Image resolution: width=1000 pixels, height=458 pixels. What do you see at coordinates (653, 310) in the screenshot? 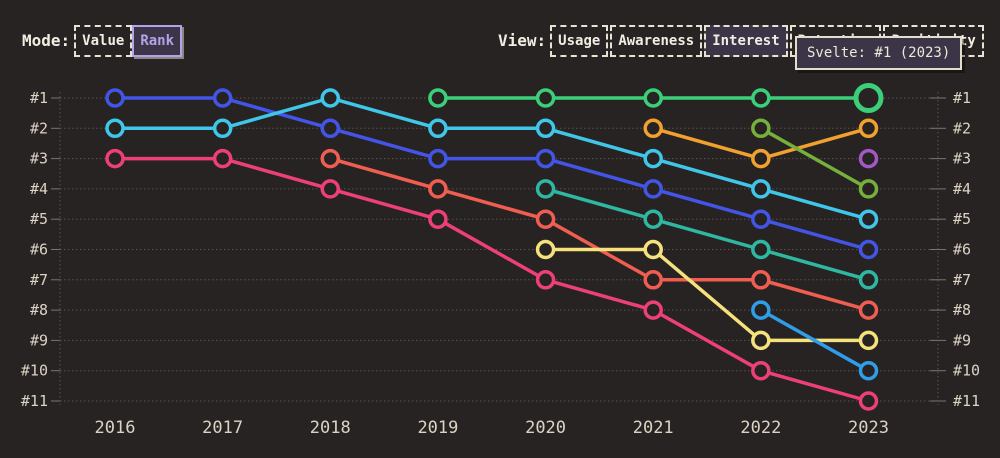
I see `pink-point-2021` at bounding box center [653, 310].